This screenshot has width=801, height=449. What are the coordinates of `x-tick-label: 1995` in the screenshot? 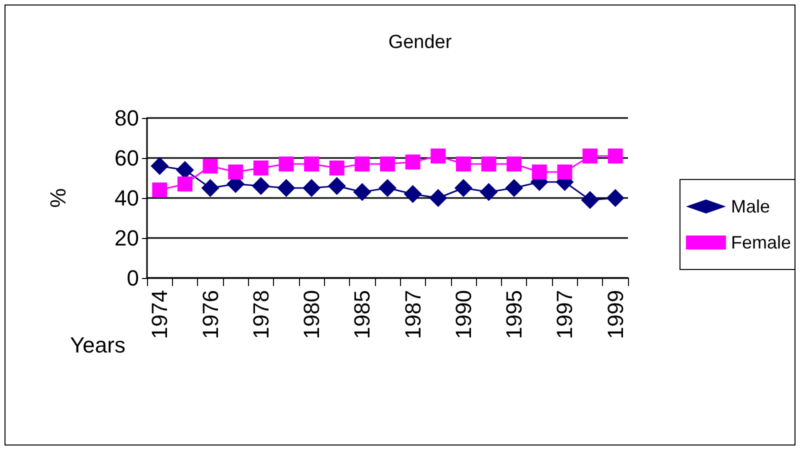 It's located at (514, 314).